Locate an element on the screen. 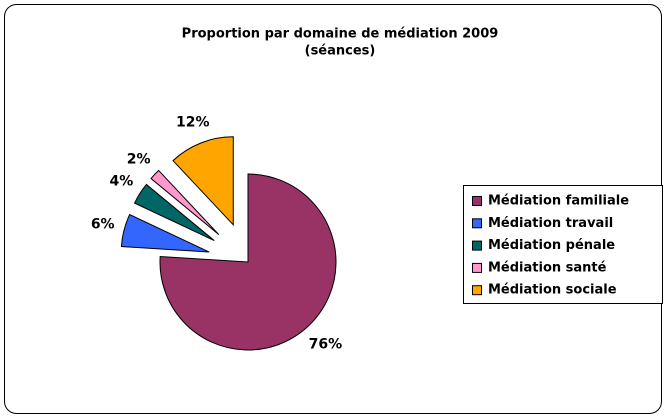 The height and width of the screenshot is (419, 667). chart-title: Proportion par domaine de médiation 2009 is located at coordinates (340, 34).